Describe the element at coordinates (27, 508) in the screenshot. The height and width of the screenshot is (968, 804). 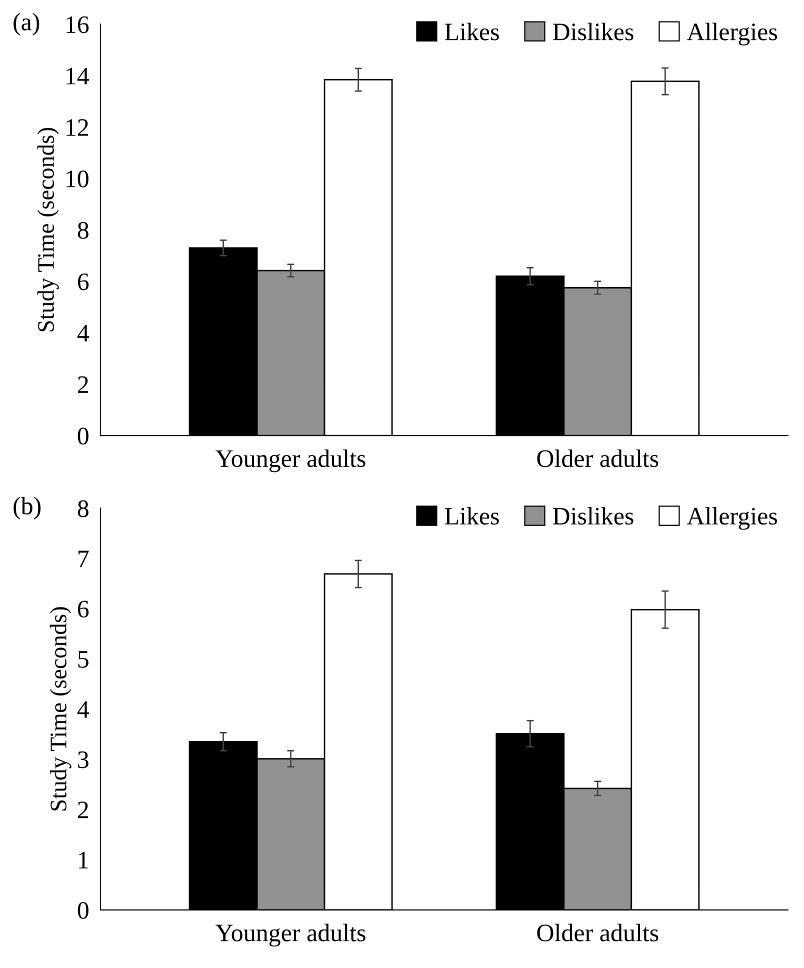
I see `chart-title: (b)` at that location.